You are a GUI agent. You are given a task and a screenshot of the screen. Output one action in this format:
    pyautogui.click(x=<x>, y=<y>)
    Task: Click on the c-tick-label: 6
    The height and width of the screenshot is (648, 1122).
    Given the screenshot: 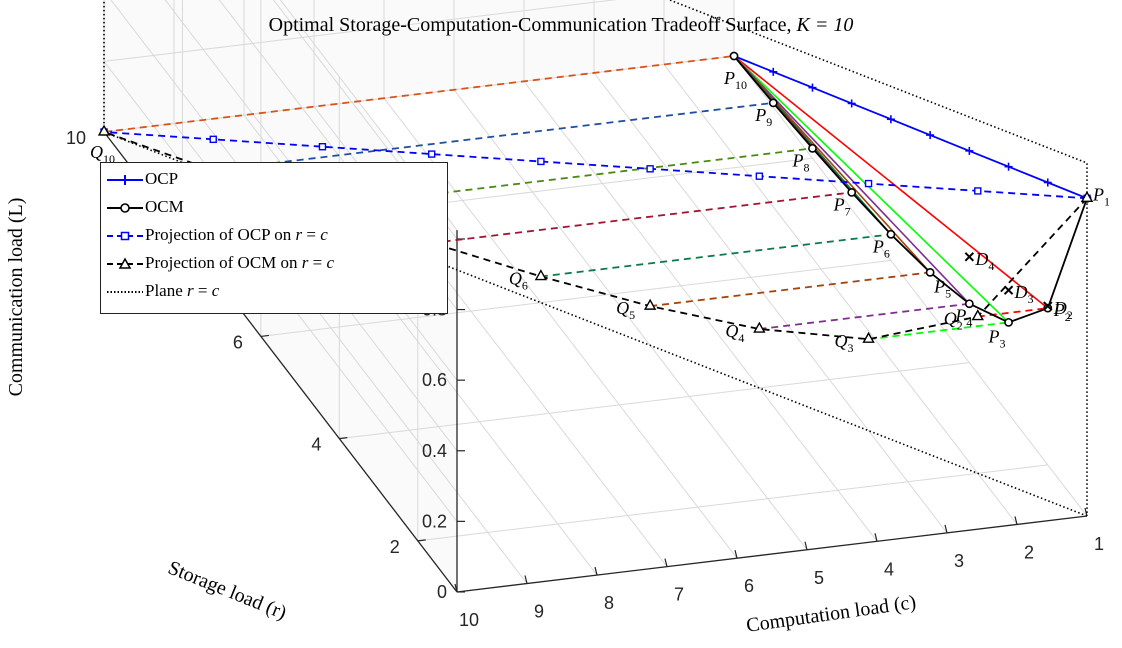 What is the action you would take?
    pyautogui.click(x=749, y=586)
    